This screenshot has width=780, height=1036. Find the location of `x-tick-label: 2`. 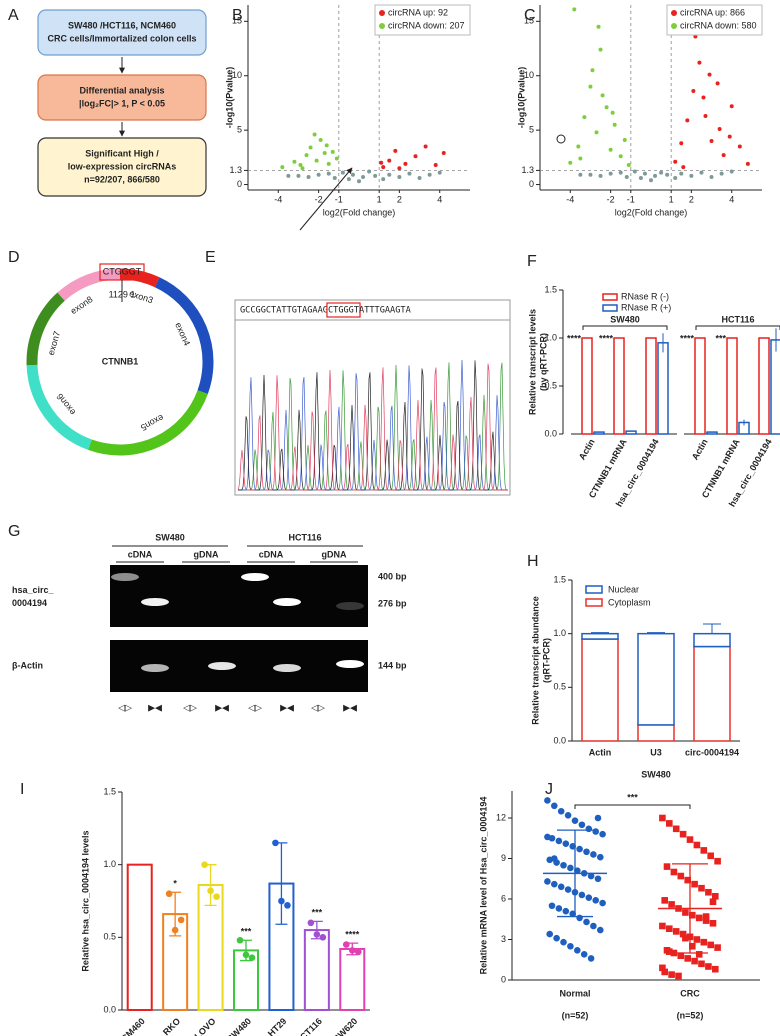

x-tick-label: 2 is located at coordinates (399, 199).